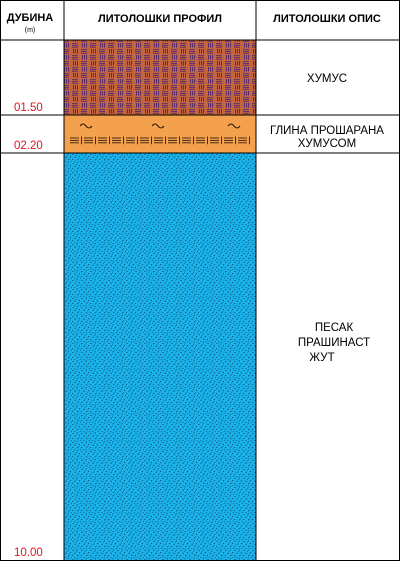 The width and height of the screenshot is (400, 561). I want to click on profile-header: ЛИТОЛОШКИ ПРОФИЛ, so click(160, 19).